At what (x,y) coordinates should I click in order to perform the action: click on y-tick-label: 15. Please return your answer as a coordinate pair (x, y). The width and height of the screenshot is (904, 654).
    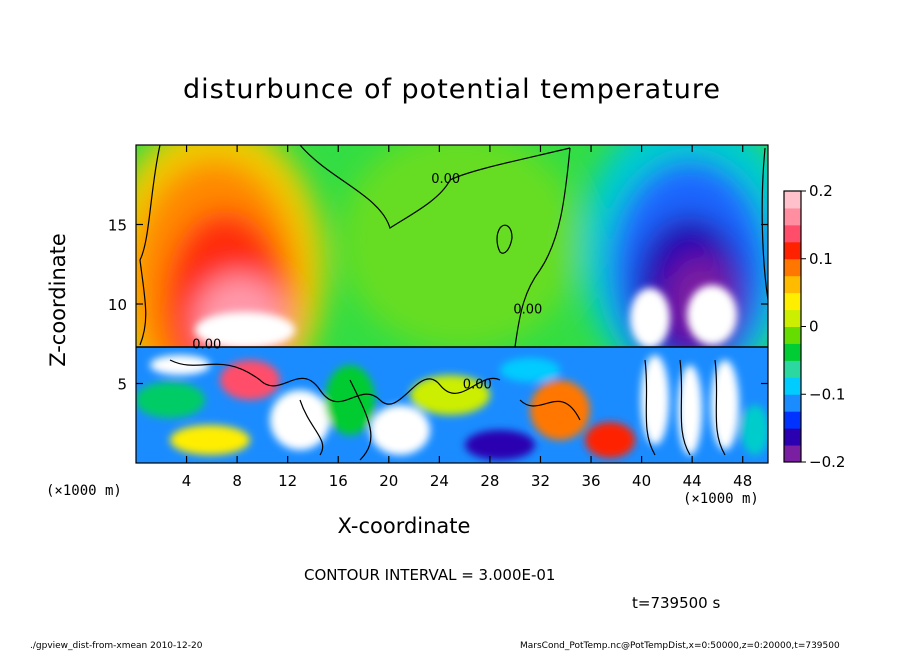
    Looking at the image, I should click on (117, 226).